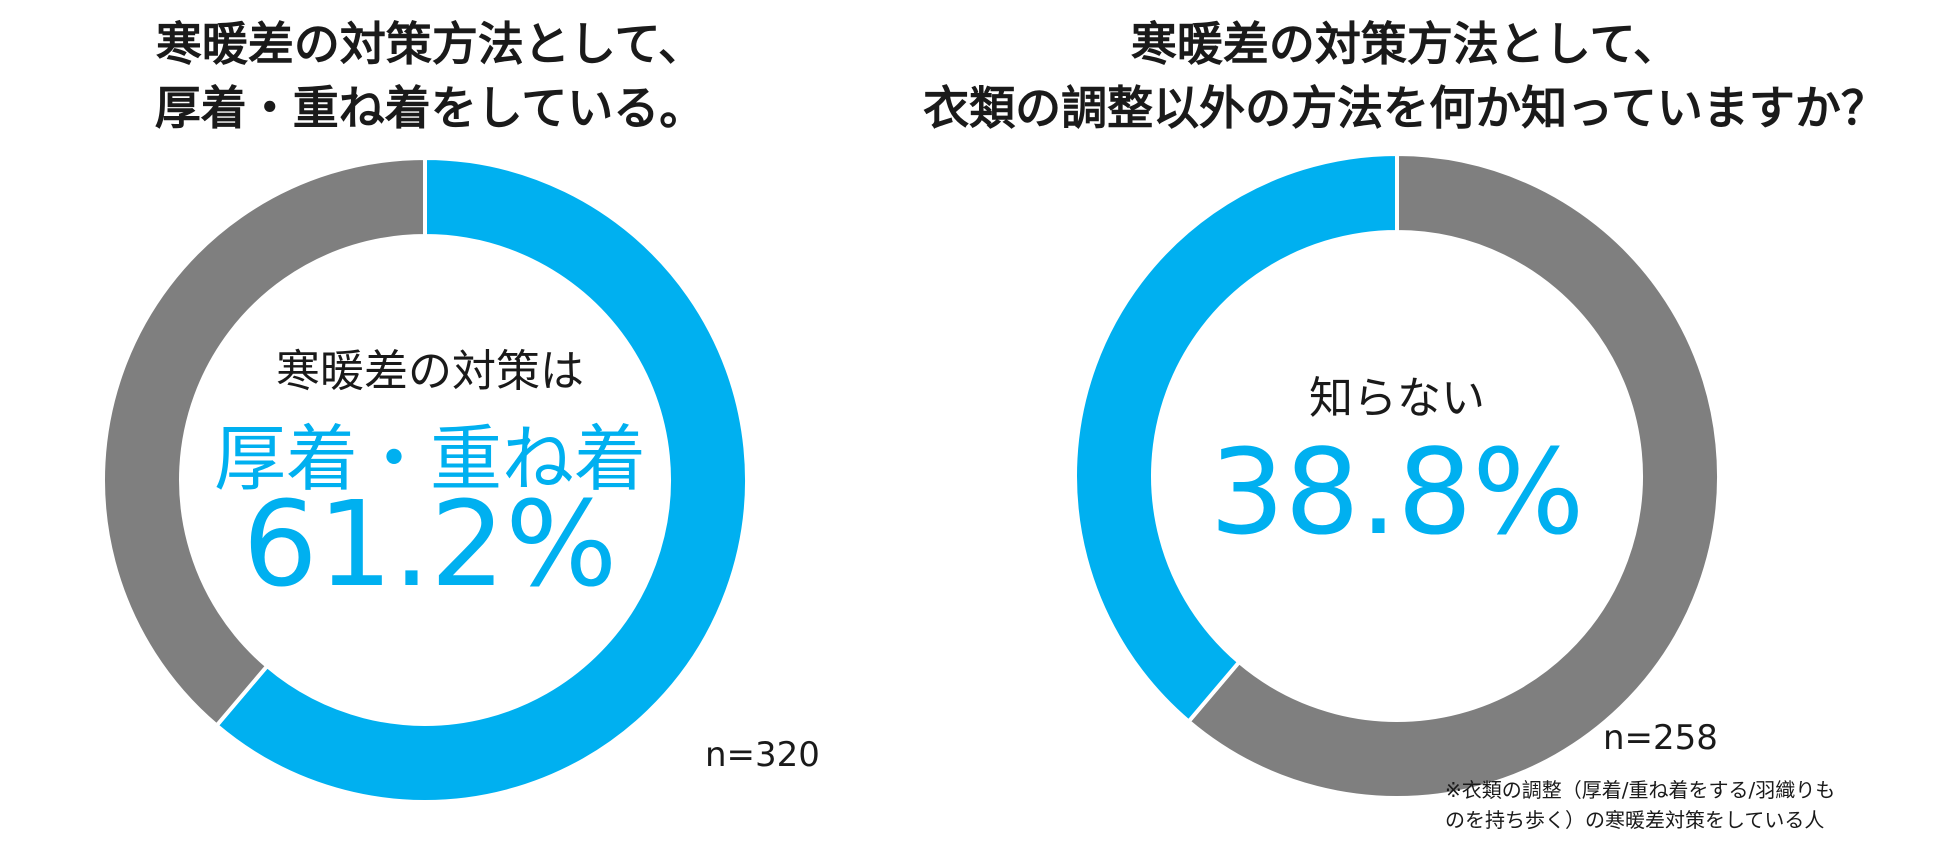 The height and width of the screenshot is (850, 1950). I want to click on sample-size-left: n=320, so click(762, 755).